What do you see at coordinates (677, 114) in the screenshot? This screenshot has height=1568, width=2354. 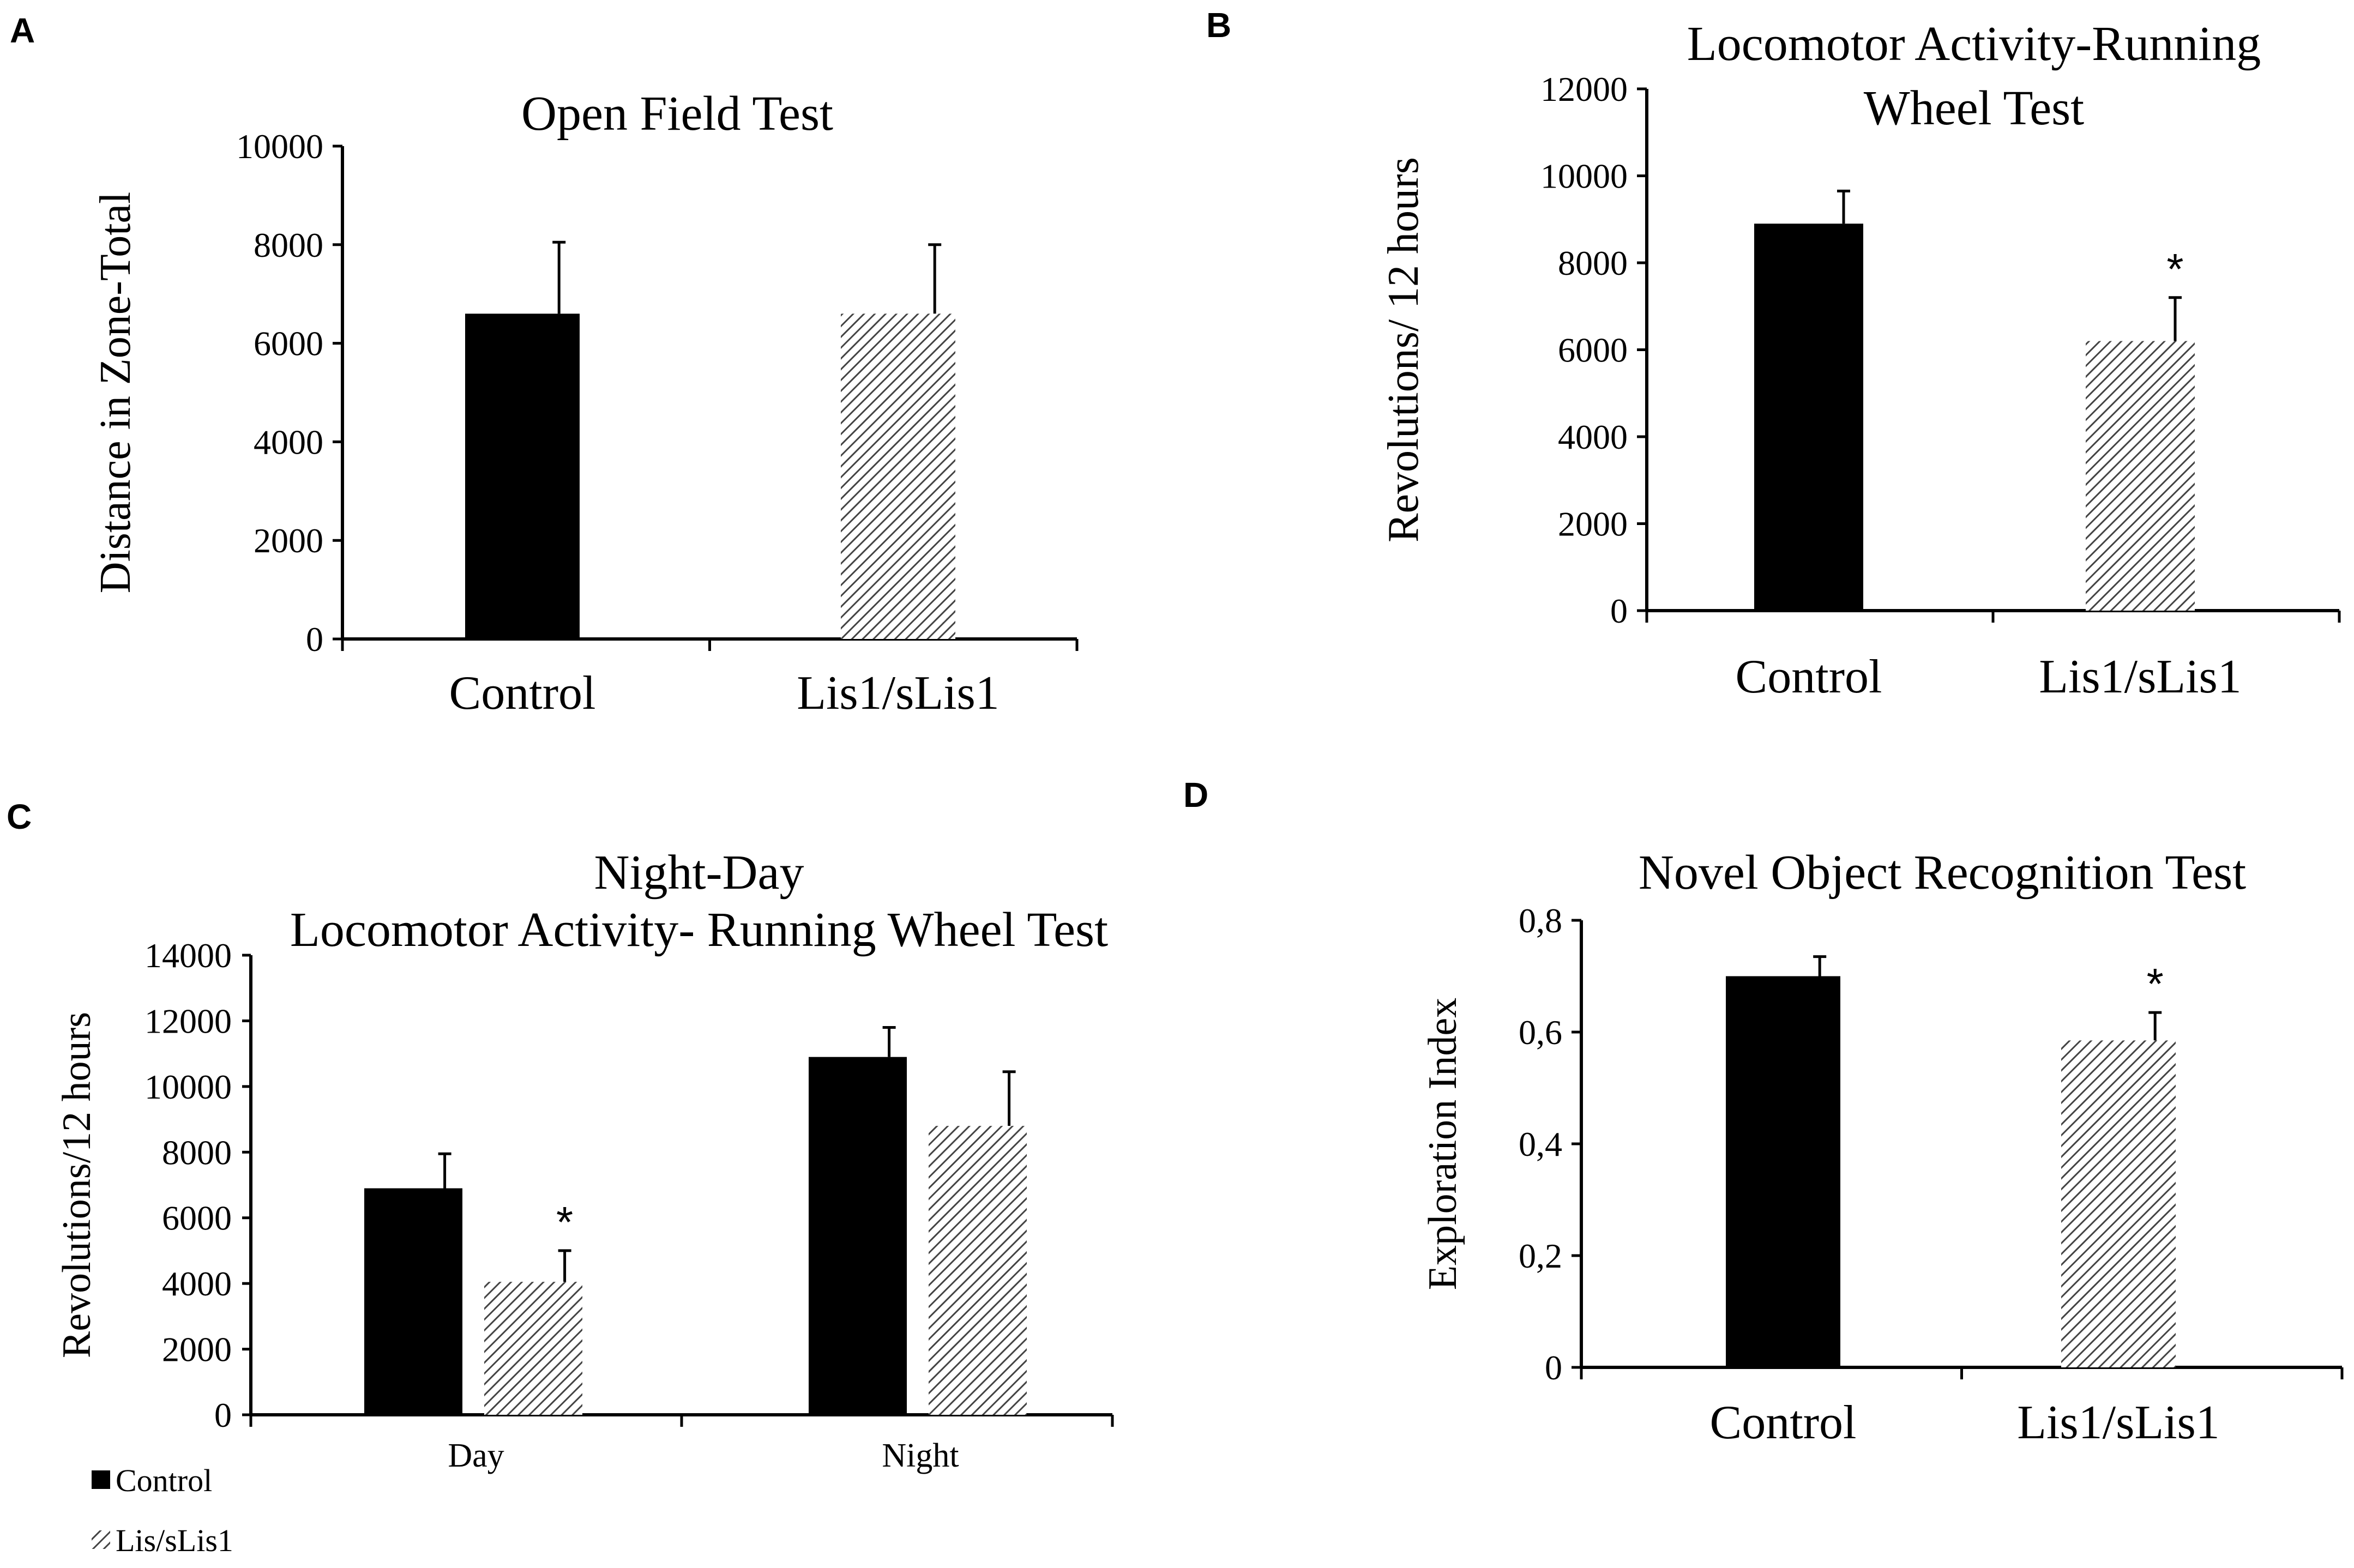 I see `chart-title-line-0: Open Field Test` at bounding box center [677, 114].